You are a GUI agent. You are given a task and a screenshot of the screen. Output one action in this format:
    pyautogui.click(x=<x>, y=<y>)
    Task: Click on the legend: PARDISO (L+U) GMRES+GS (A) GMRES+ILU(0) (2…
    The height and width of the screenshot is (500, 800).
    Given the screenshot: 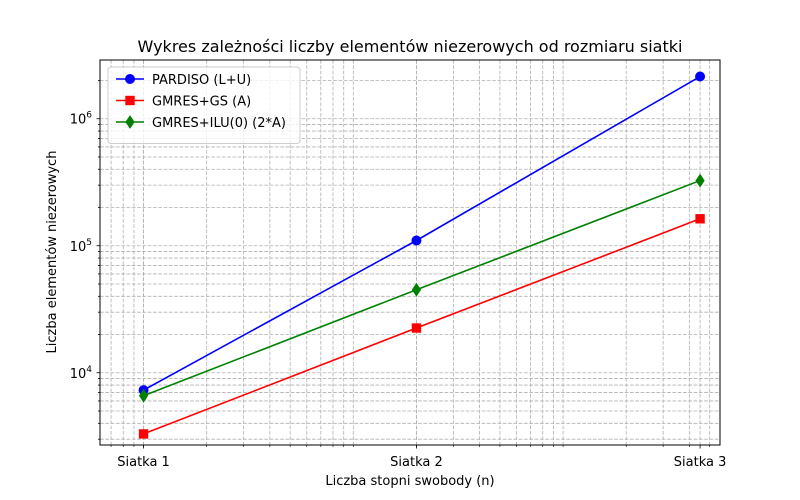 What is the action you would take?
    pyautogui.click(x=204, y=105)
    